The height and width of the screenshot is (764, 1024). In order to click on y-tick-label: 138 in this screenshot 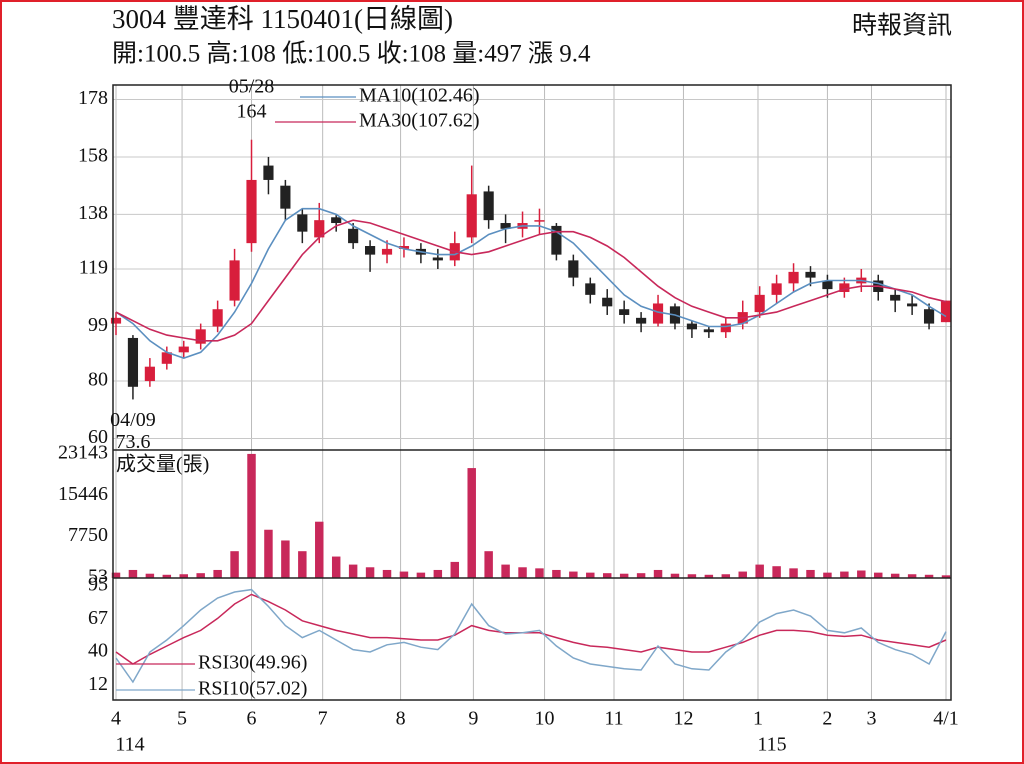, I will do `click(93, 213)`.